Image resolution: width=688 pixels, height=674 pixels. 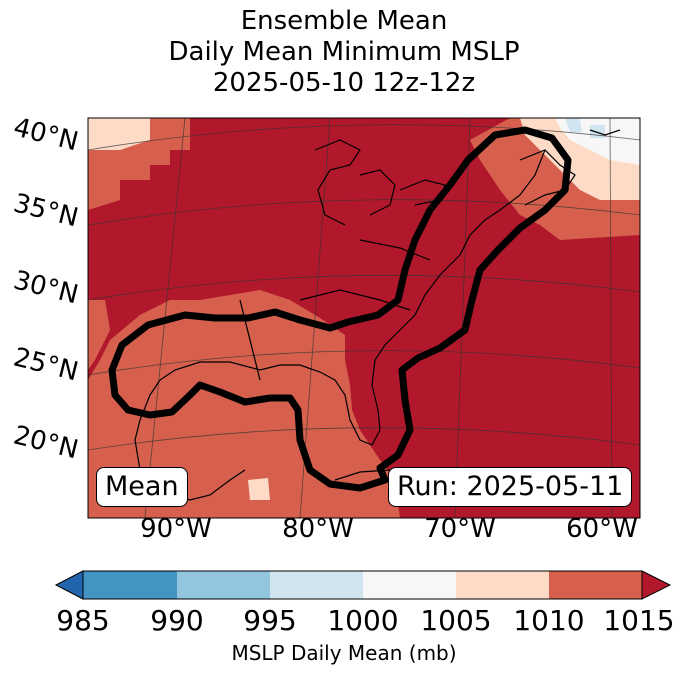 What do you see at coordinates (549, 620) in the screenshot?
I see `cbar-tick-1010: 1010` at bounding box center [549, 620].